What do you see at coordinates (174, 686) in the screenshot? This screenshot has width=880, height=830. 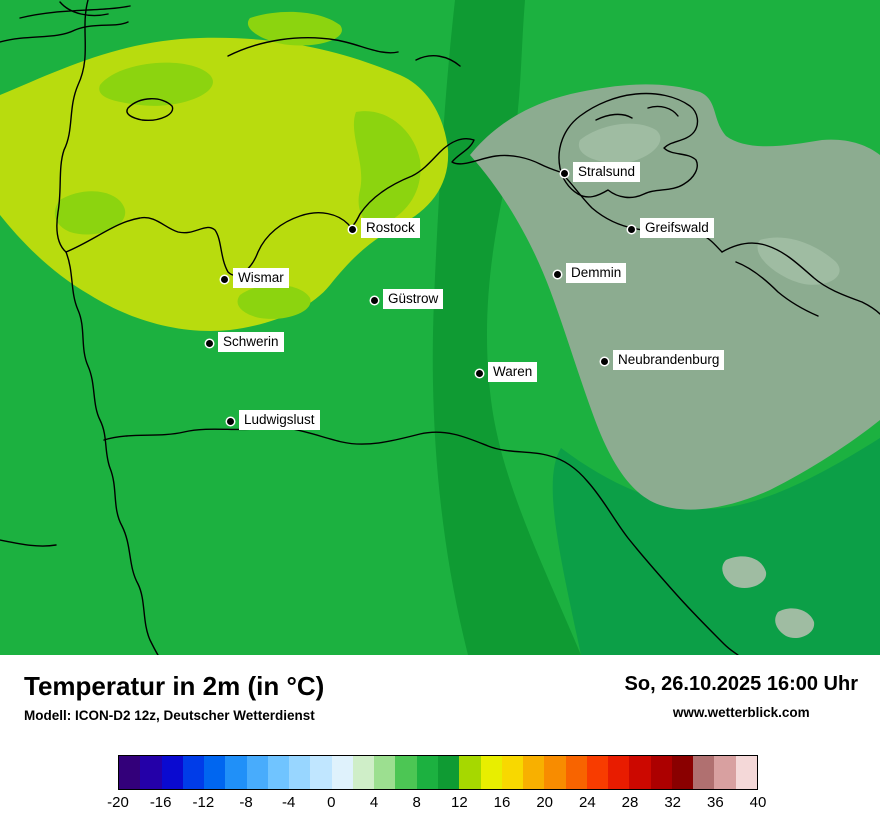 I see `page-title: Temperatur in 2m (in °C)` at bounding box center [174, 686].